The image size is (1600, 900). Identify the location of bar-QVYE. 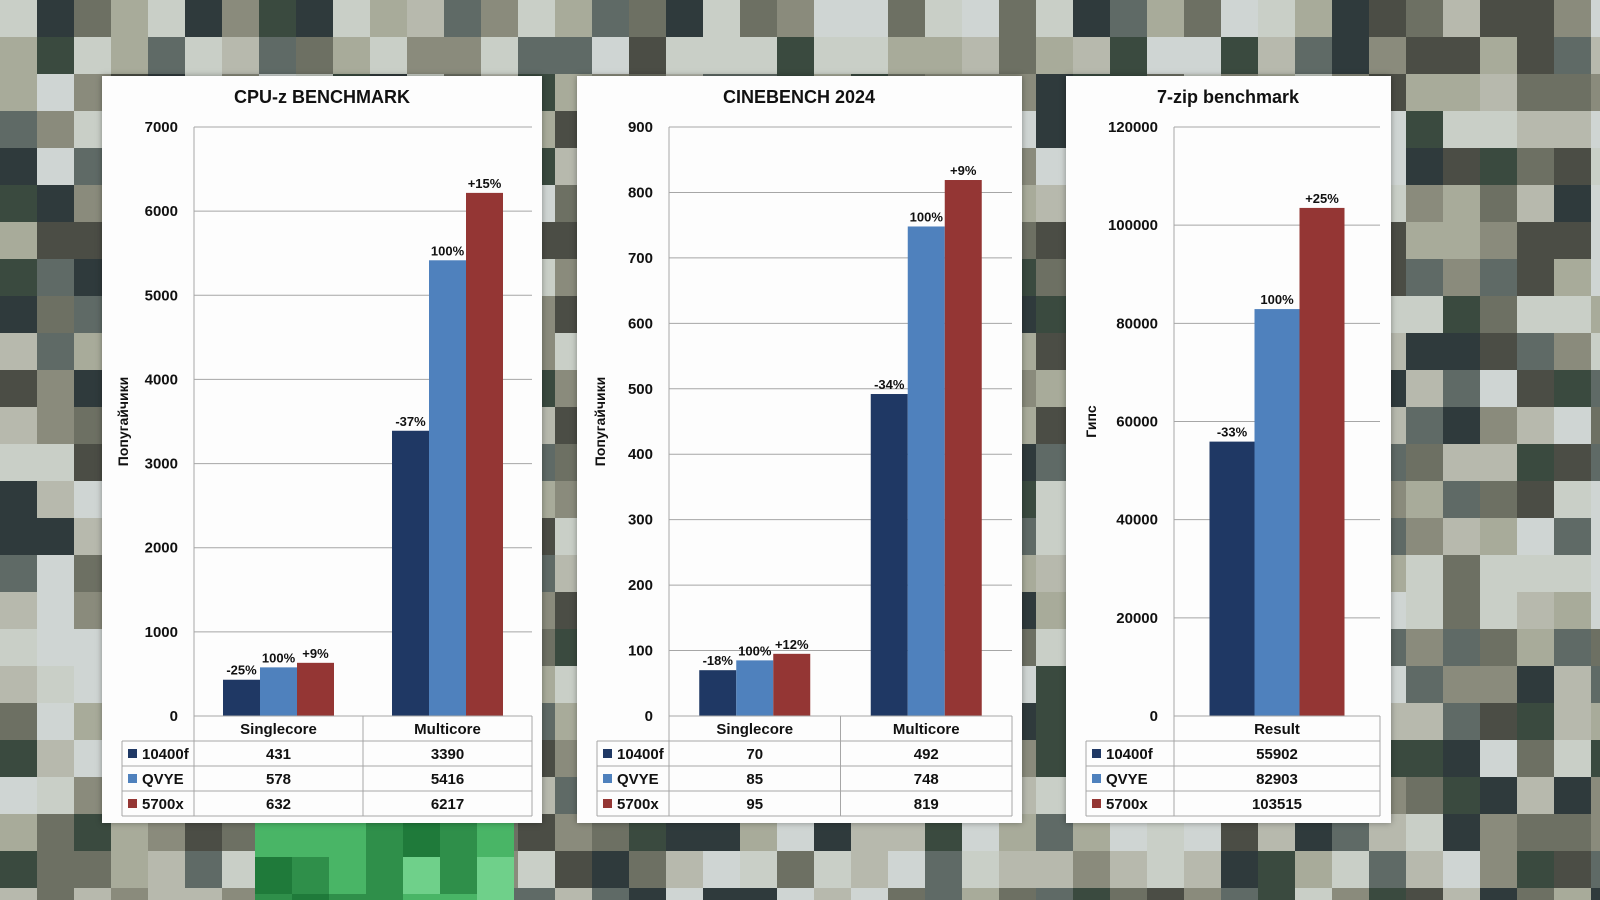
(447, 488).